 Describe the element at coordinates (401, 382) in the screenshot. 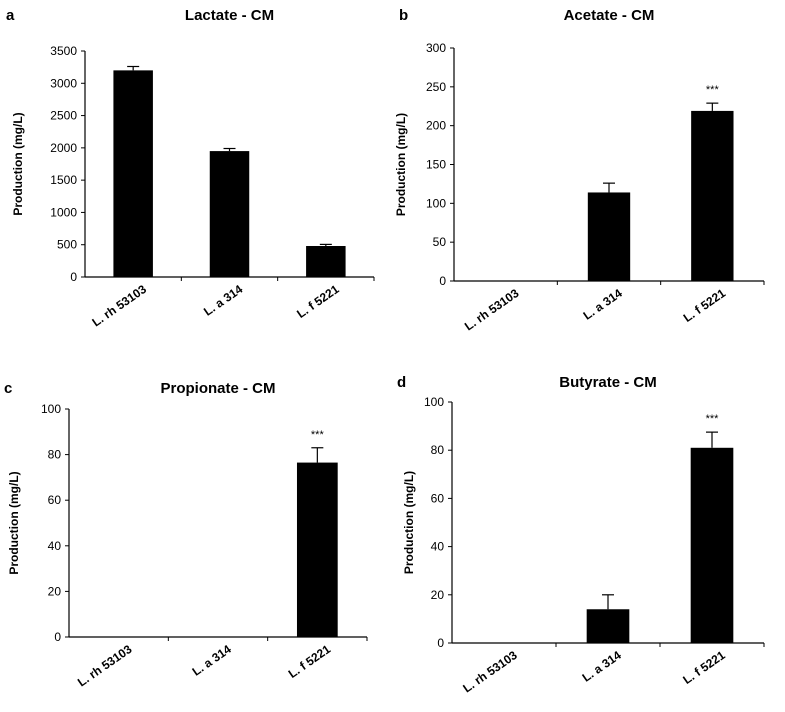

I see `panel-letter: d` at that location.